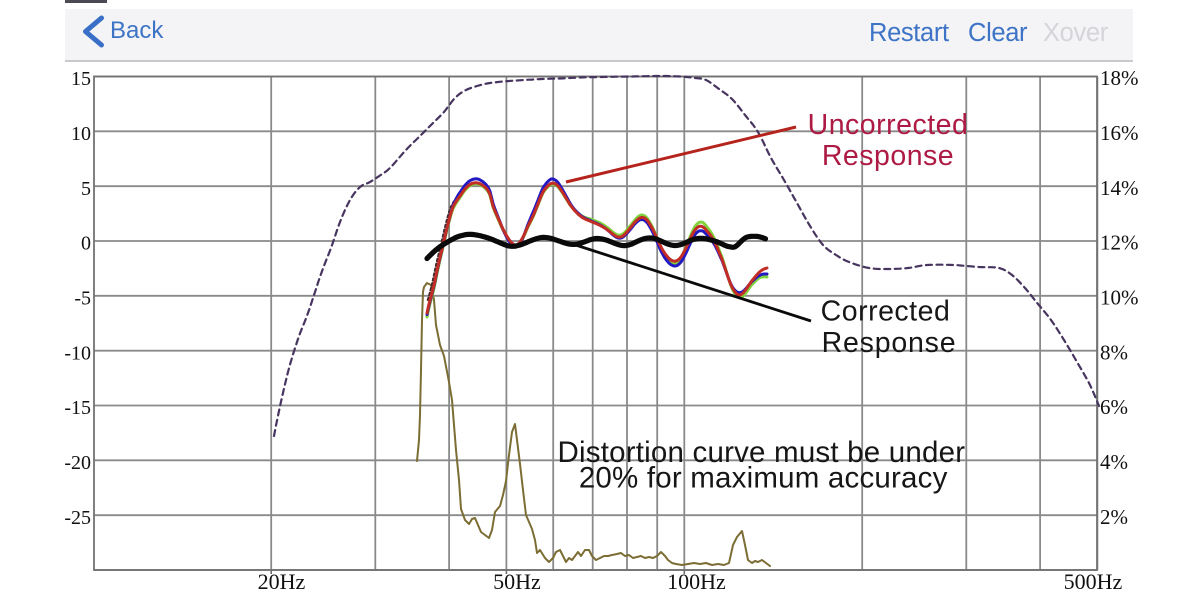  What do you see at coordinates (696, 581) in the screenshot?
I see `svg-text: 100Hz` at bounding box center [696, 581].